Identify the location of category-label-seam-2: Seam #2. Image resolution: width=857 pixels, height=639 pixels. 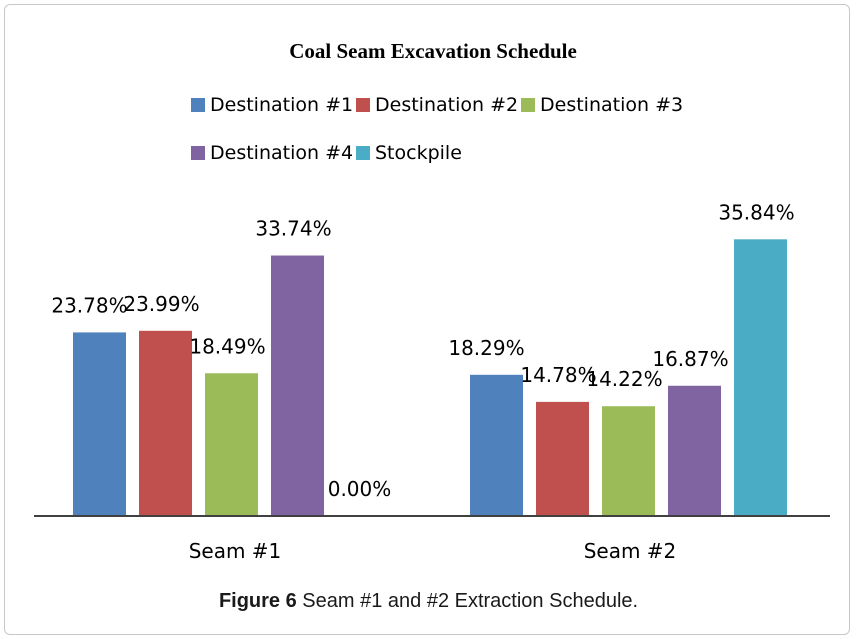
(630, 551).